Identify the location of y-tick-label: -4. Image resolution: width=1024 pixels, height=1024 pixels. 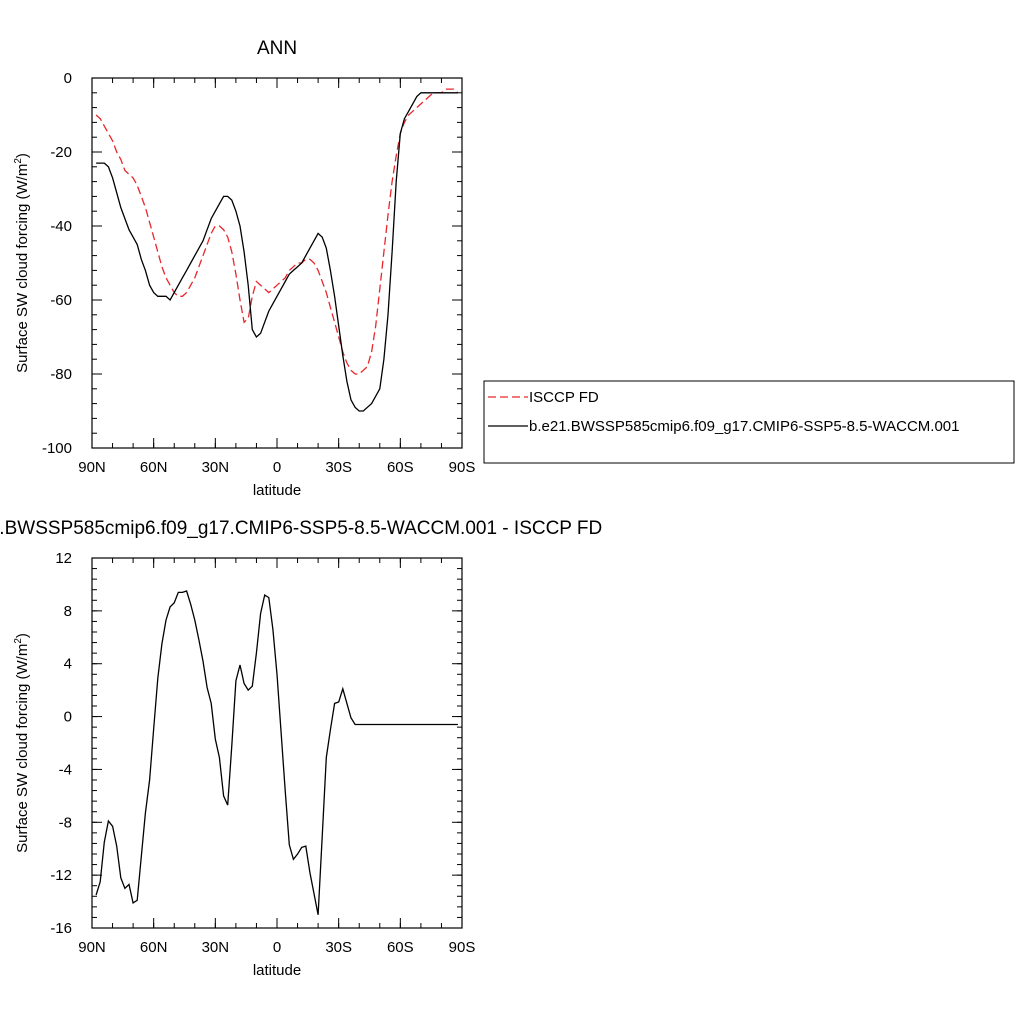
(65, 769).